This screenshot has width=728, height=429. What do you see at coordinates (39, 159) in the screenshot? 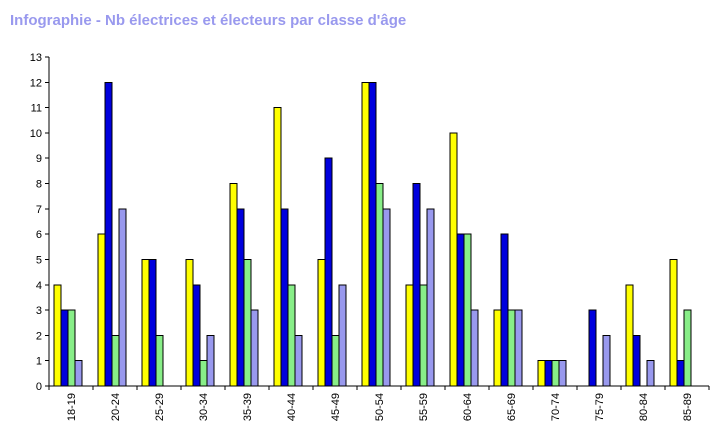
I see `y-tick-label: 9` at bounding box center [39, 159].